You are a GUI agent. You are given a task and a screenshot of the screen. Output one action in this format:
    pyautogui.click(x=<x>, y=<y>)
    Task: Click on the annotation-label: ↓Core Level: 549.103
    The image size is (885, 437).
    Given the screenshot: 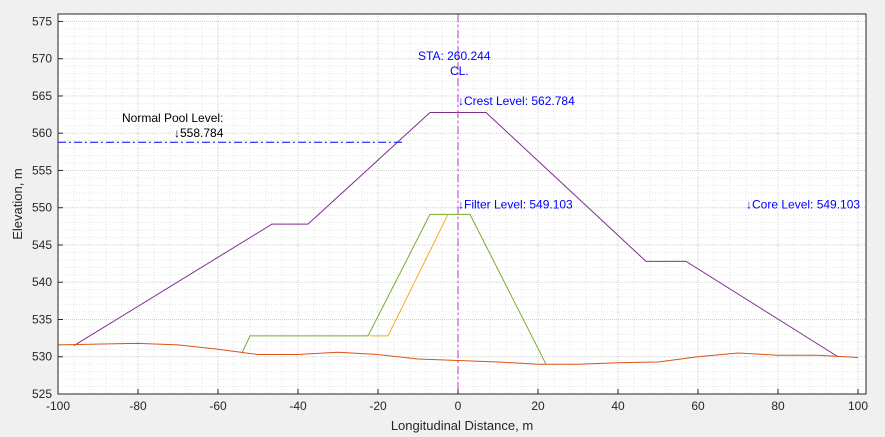 What is the action you would take?
    pyautogui.click(x=803, y=204)
    